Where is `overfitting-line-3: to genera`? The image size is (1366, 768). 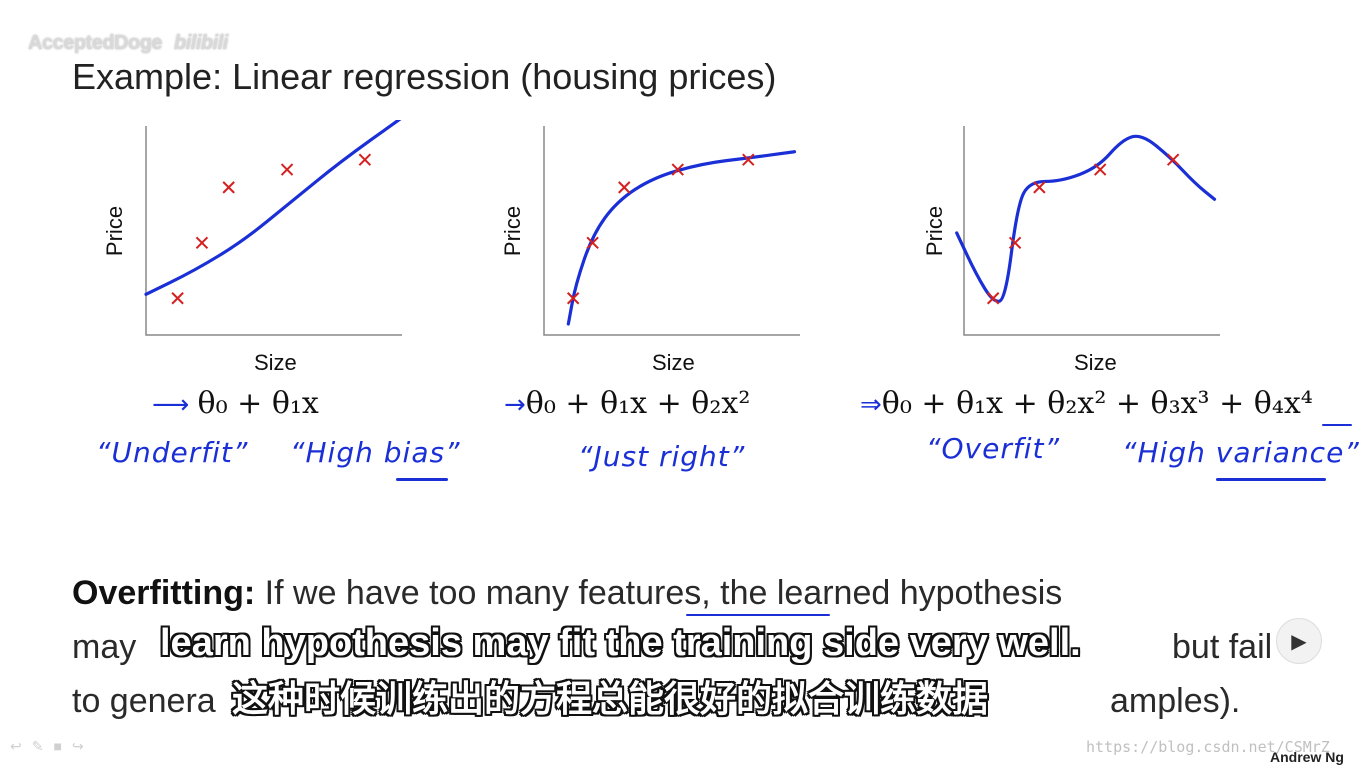
overfitting-line-3: to genera is located at coordinates (144, 701).